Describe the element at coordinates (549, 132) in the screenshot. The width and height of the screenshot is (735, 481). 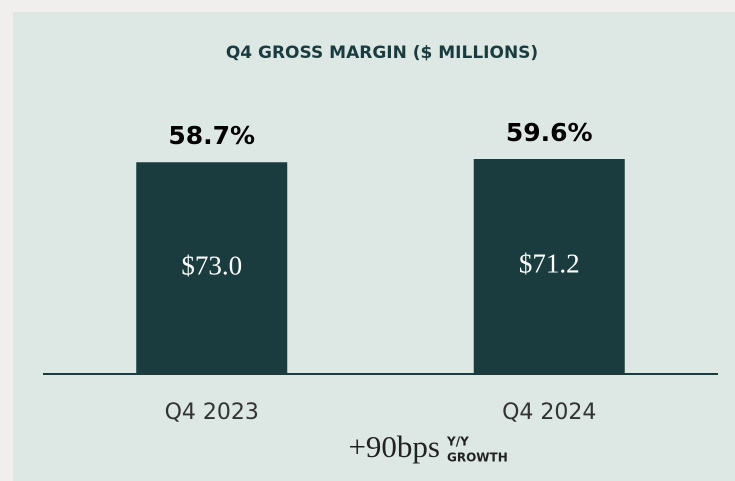
I see `value-label: 59.6%` at that location.